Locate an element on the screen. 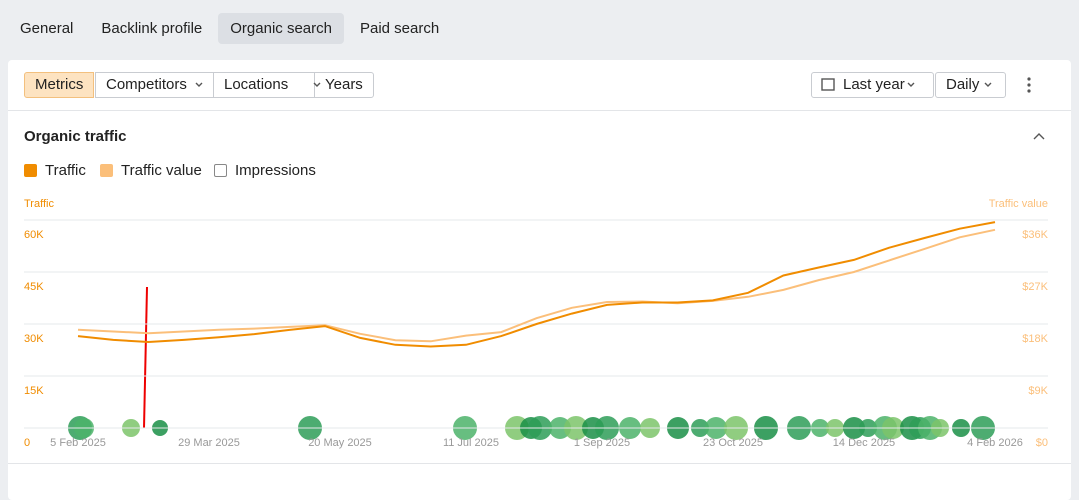 This screenshot has height=500, width=1079. checkbox: Traffic is located at coordinates (55, 170).